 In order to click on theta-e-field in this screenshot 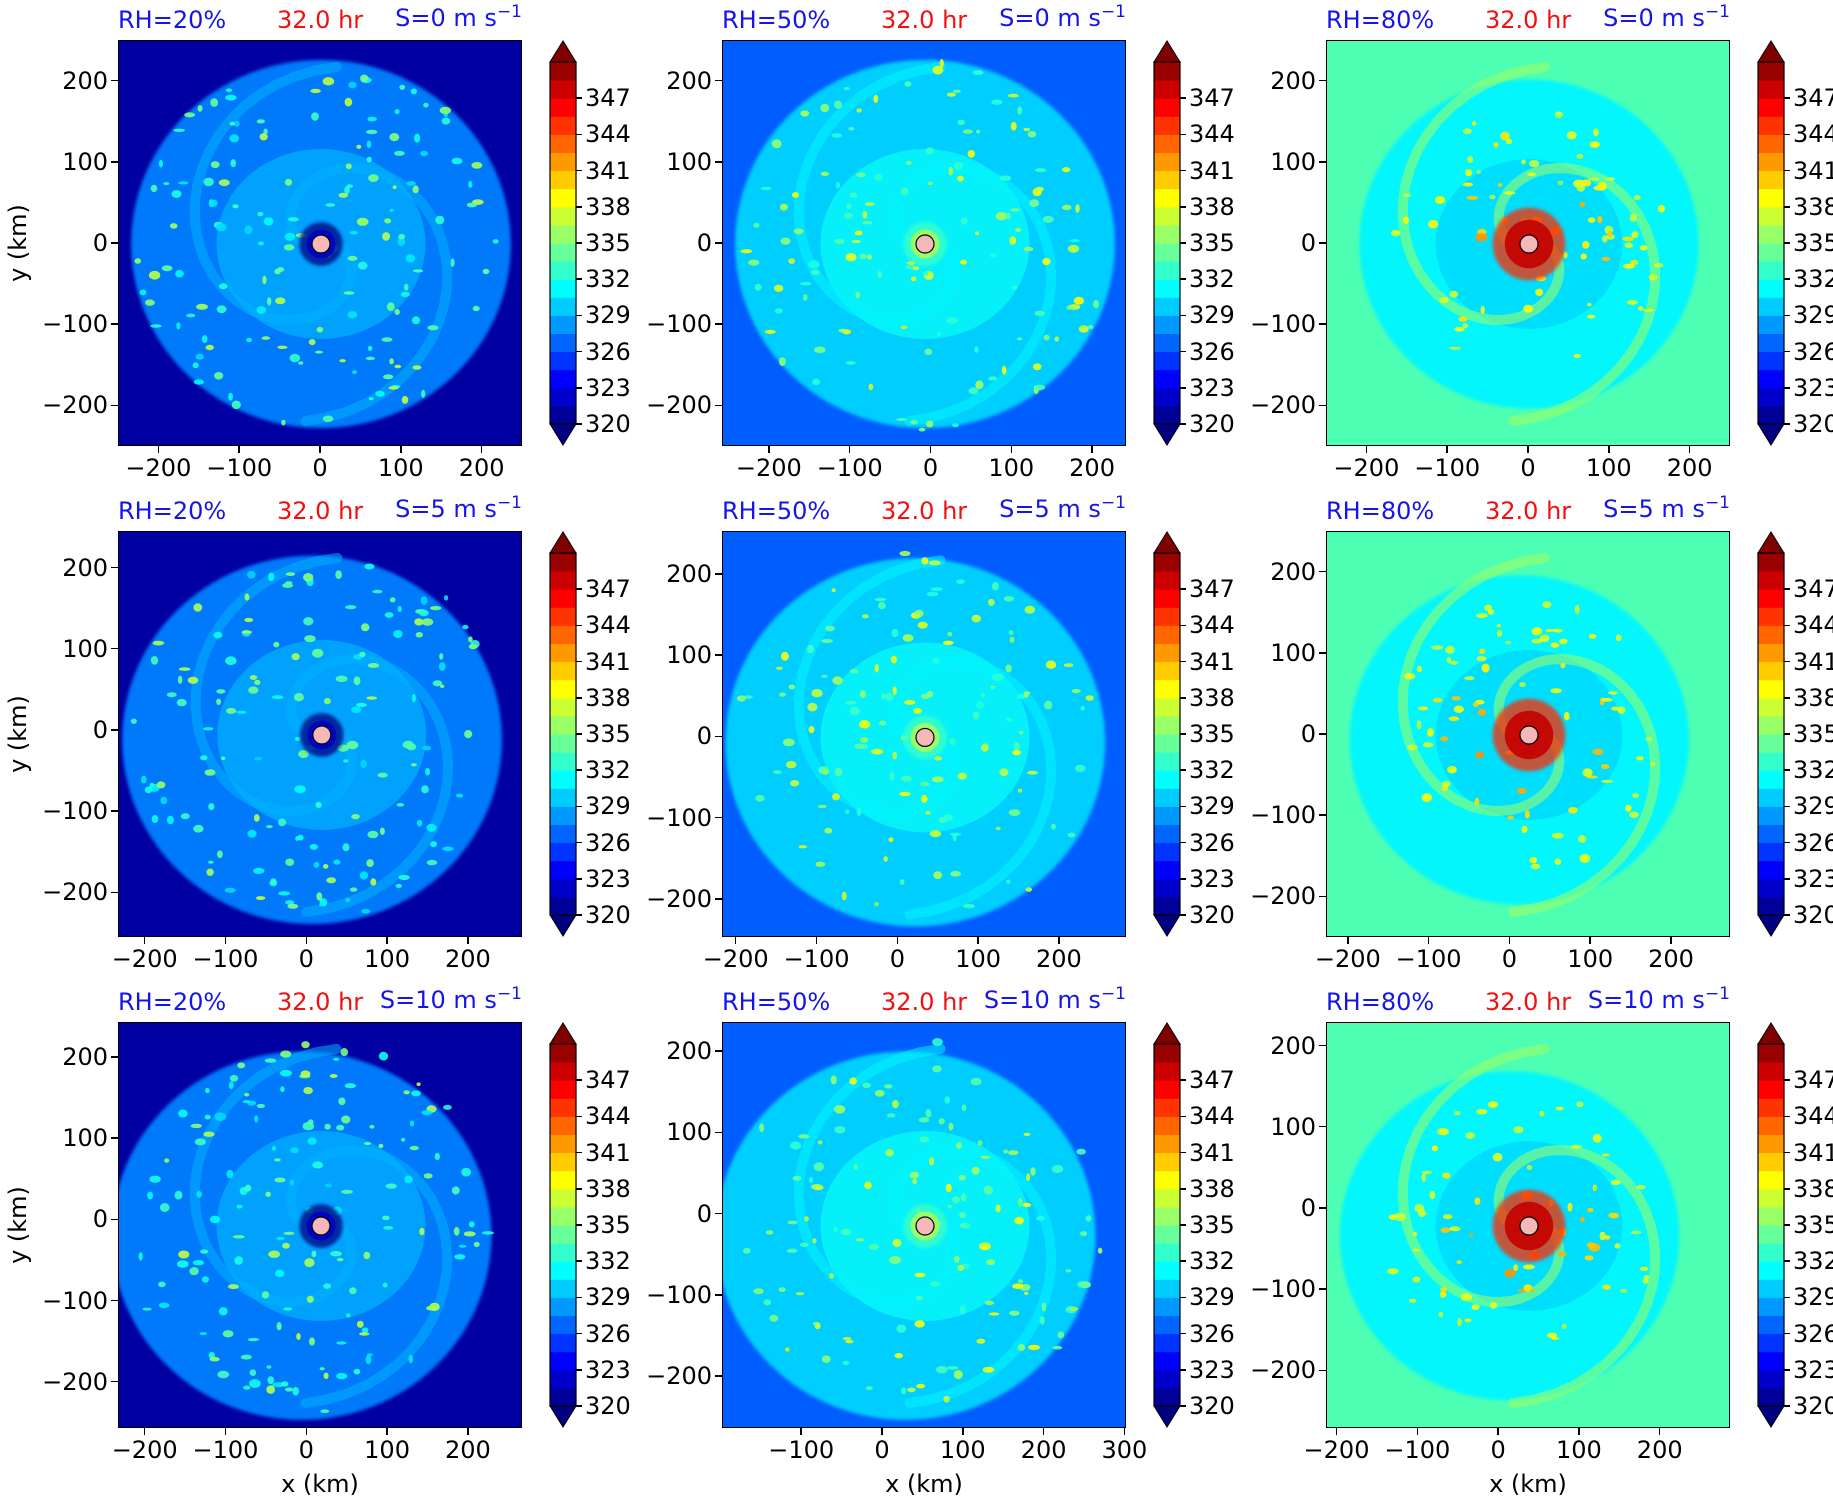, I will do `click(320, 1225)`.